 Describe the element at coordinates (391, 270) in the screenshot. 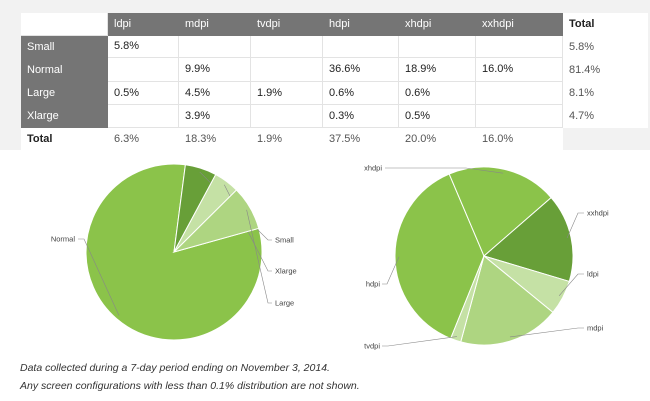

I see `leader-line-hdpi` at that location.